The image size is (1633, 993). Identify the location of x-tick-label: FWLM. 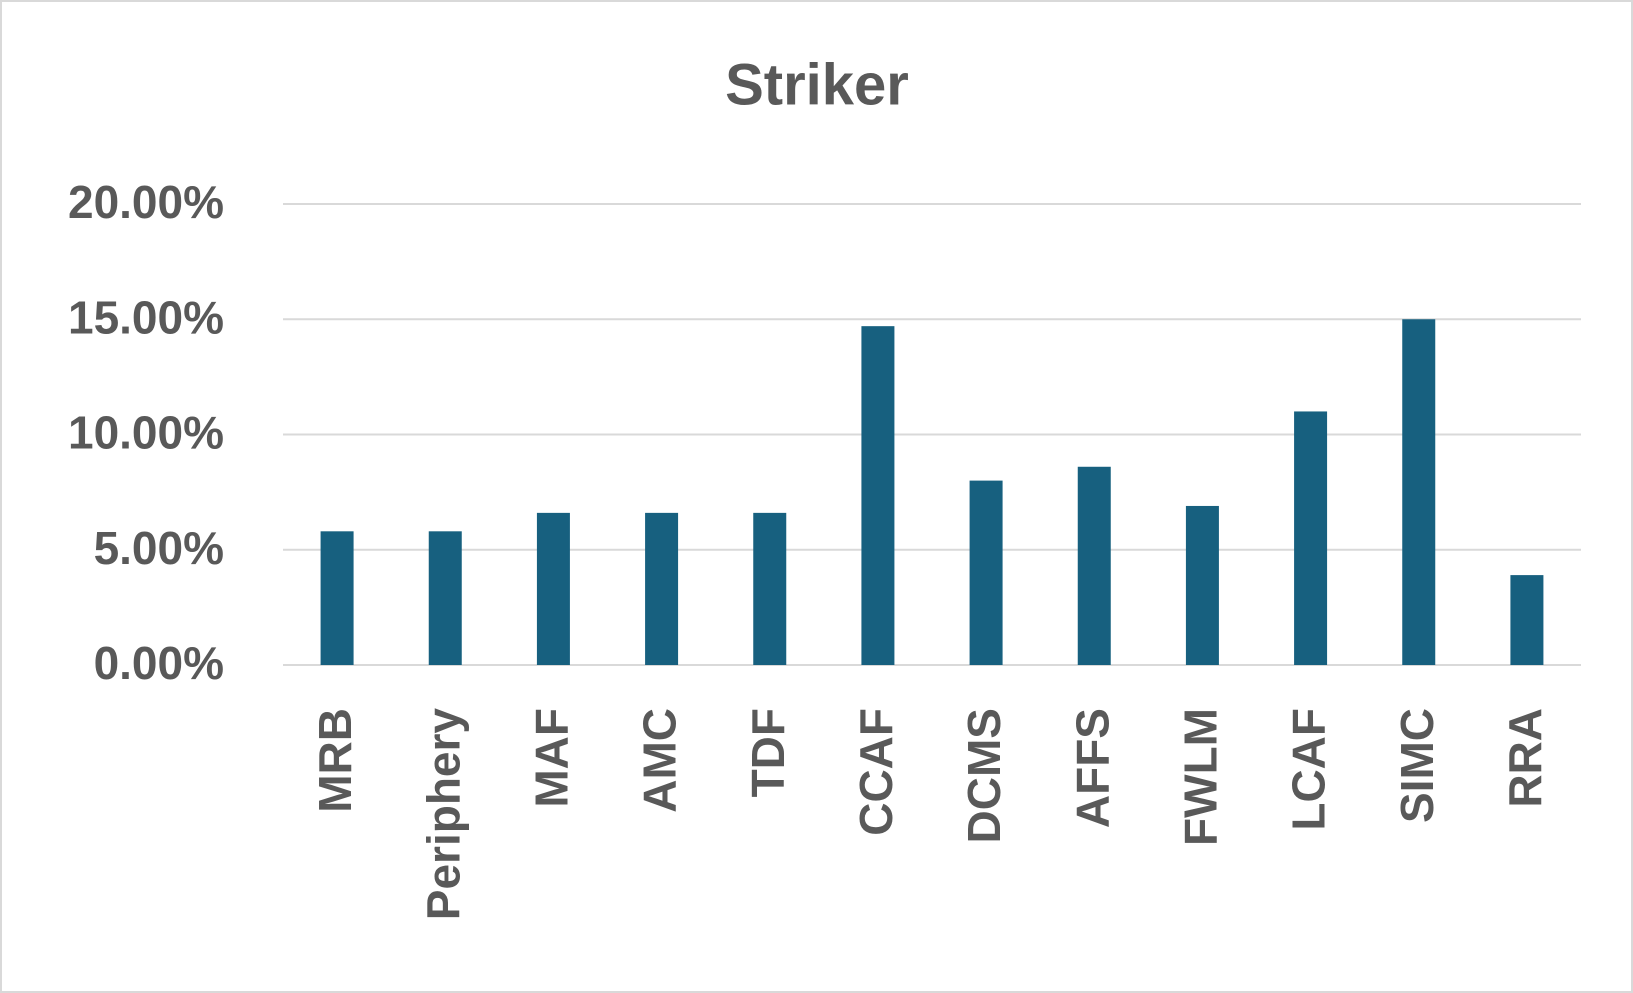
(1201, 777).